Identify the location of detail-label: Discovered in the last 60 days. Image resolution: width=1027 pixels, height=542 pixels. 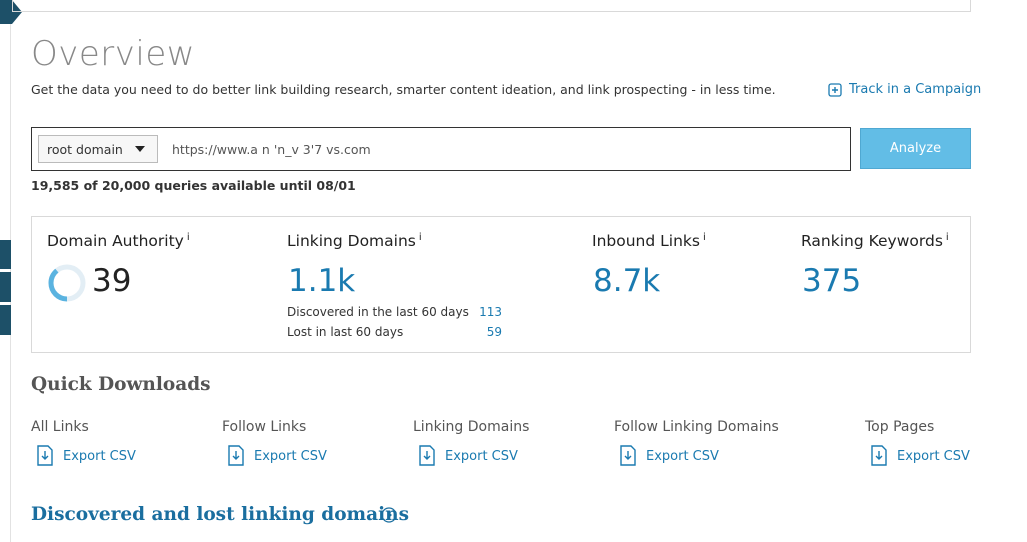
(378, 312).